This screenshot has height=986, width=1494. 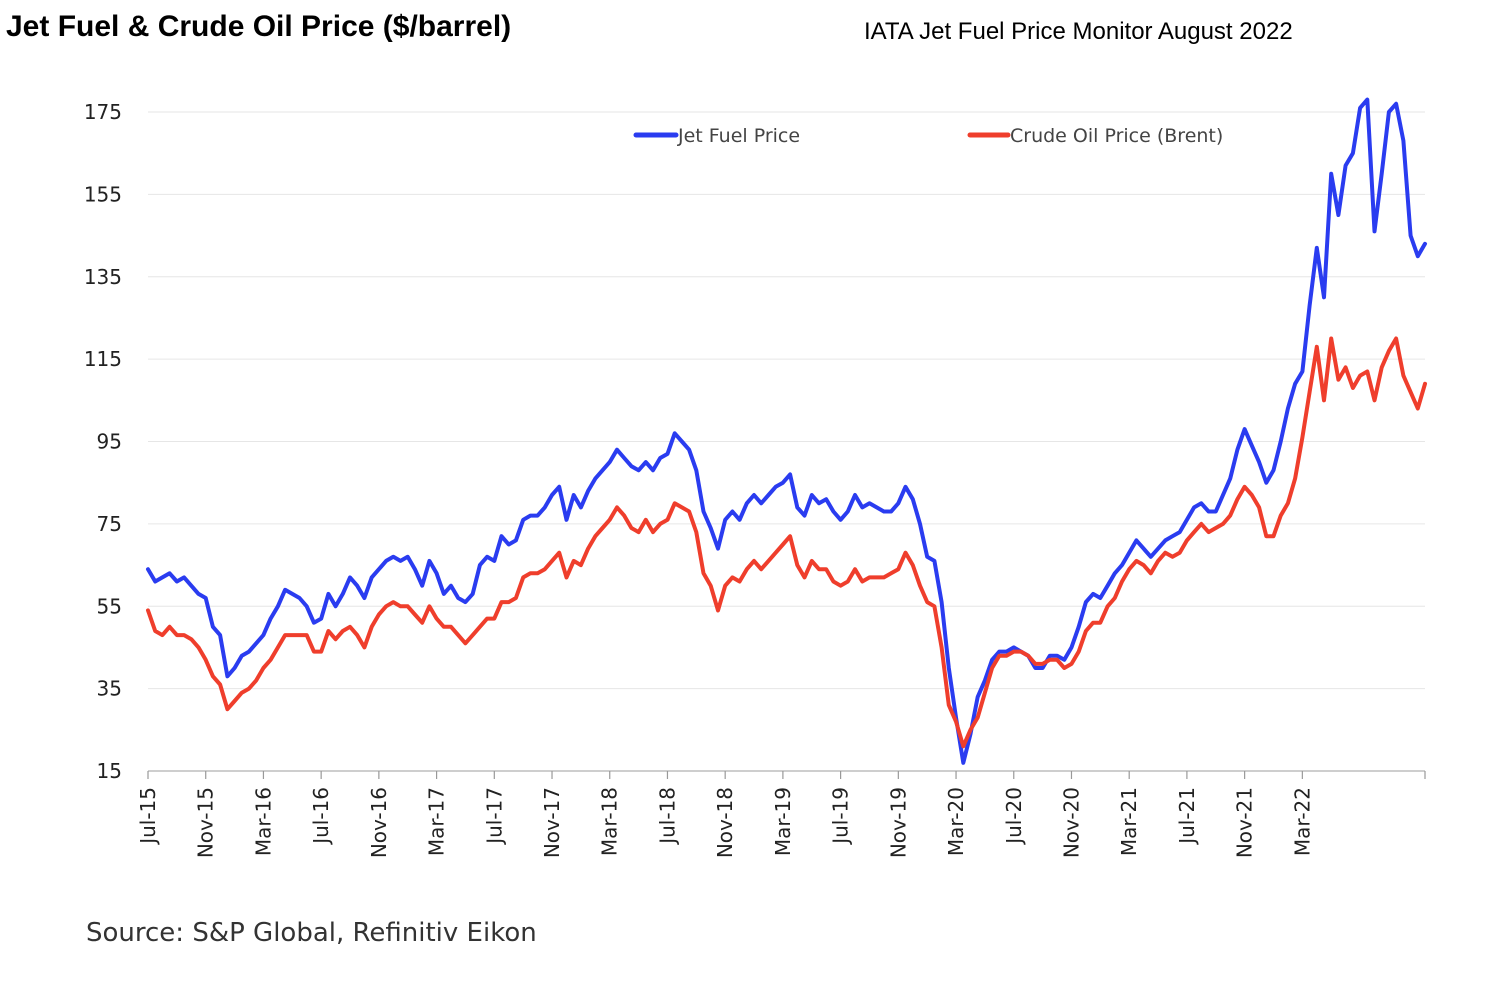 What do you see at coordinates (103, 359) in the screenshot?
I see `y-tick-label: 115` at bounding box center [103, 359].